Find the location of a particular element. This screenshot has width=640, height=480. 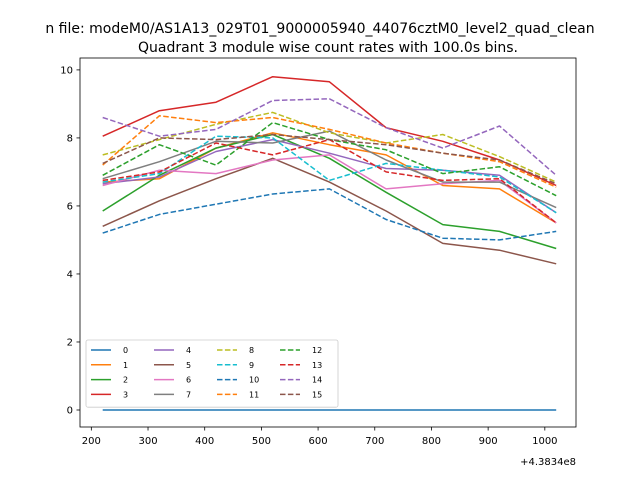

x-tick-label: 200 is located at coordinates (91, 441).